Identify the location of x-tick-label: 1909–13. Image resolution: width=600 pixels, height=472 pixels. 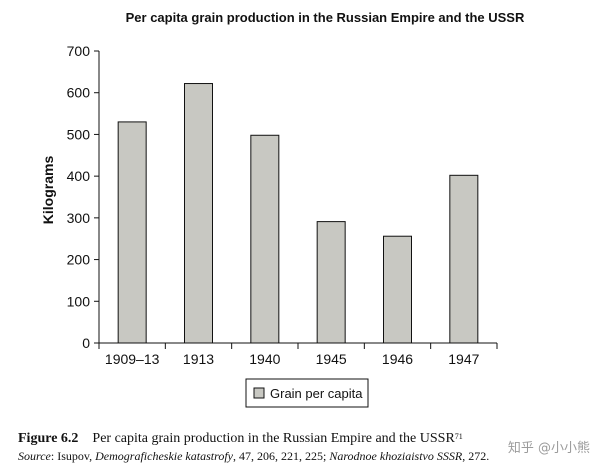
(132, 359).